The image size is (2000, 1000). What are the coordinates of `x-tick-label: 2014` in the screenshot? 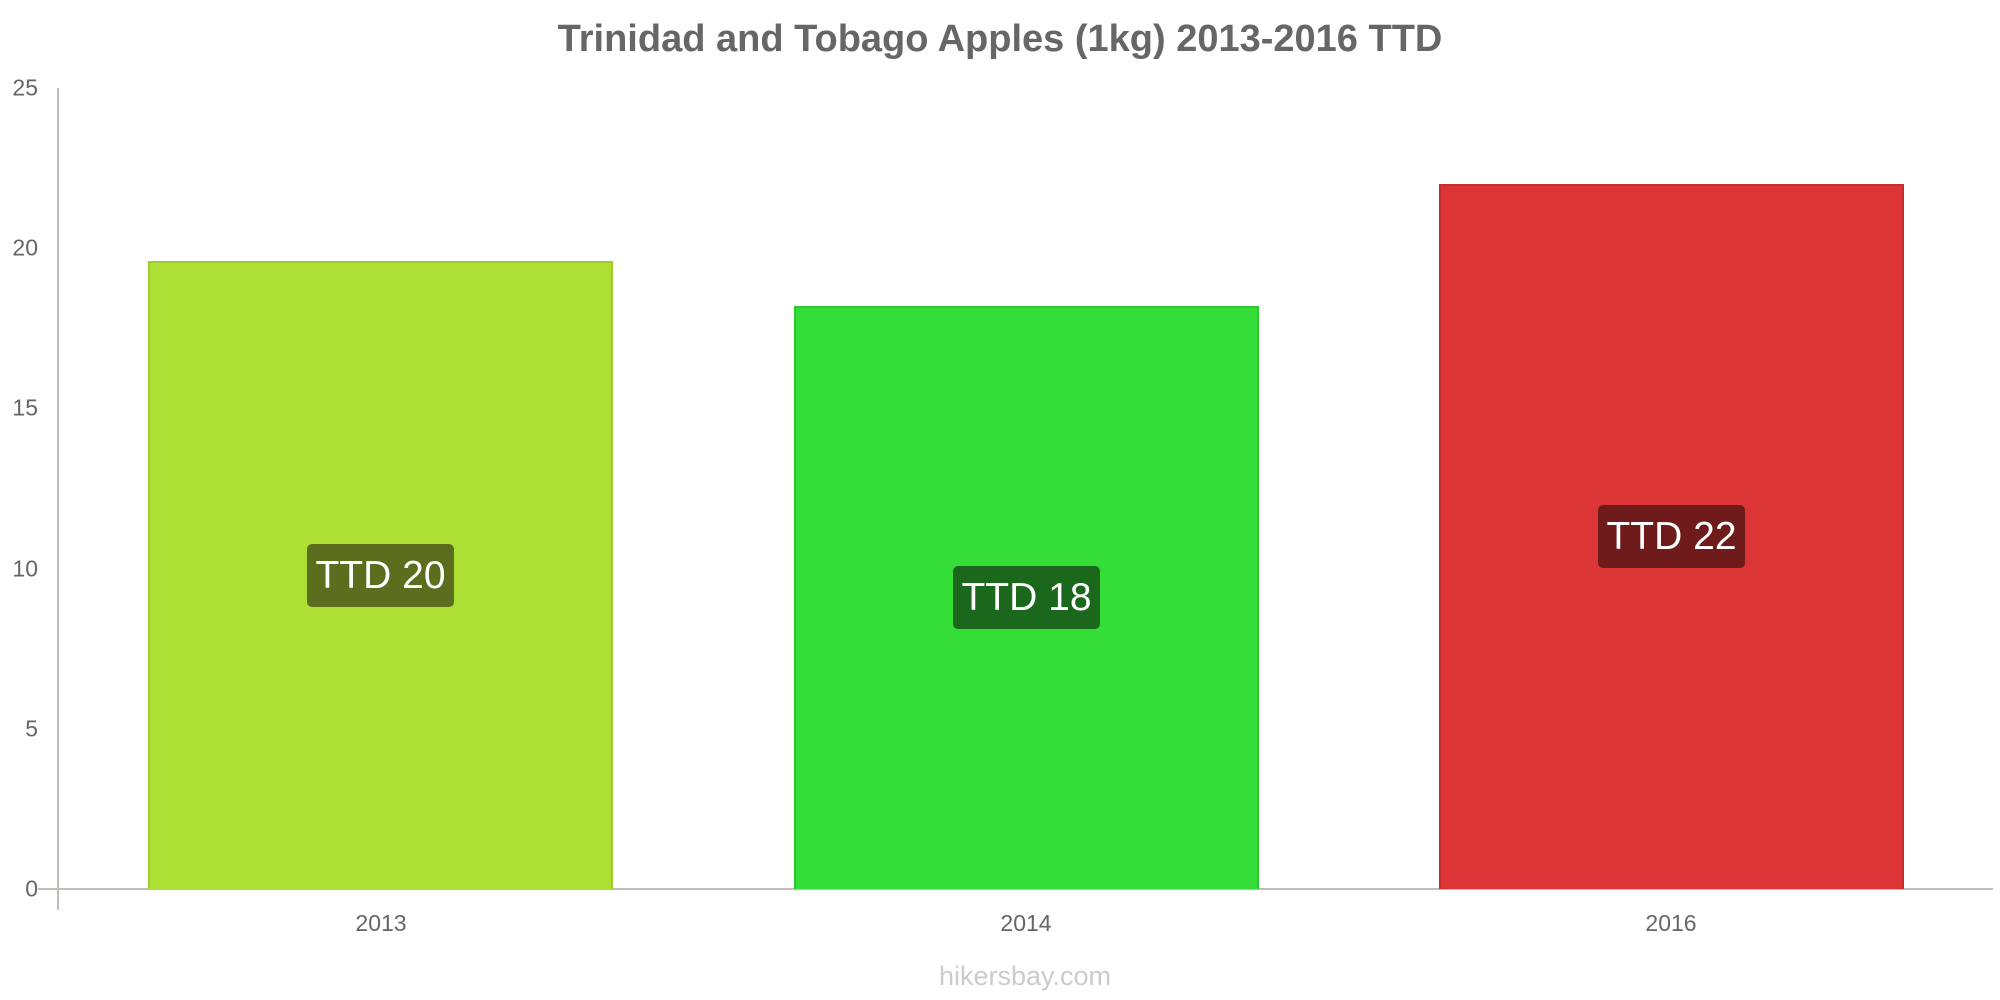 It's located at (1026, 923).